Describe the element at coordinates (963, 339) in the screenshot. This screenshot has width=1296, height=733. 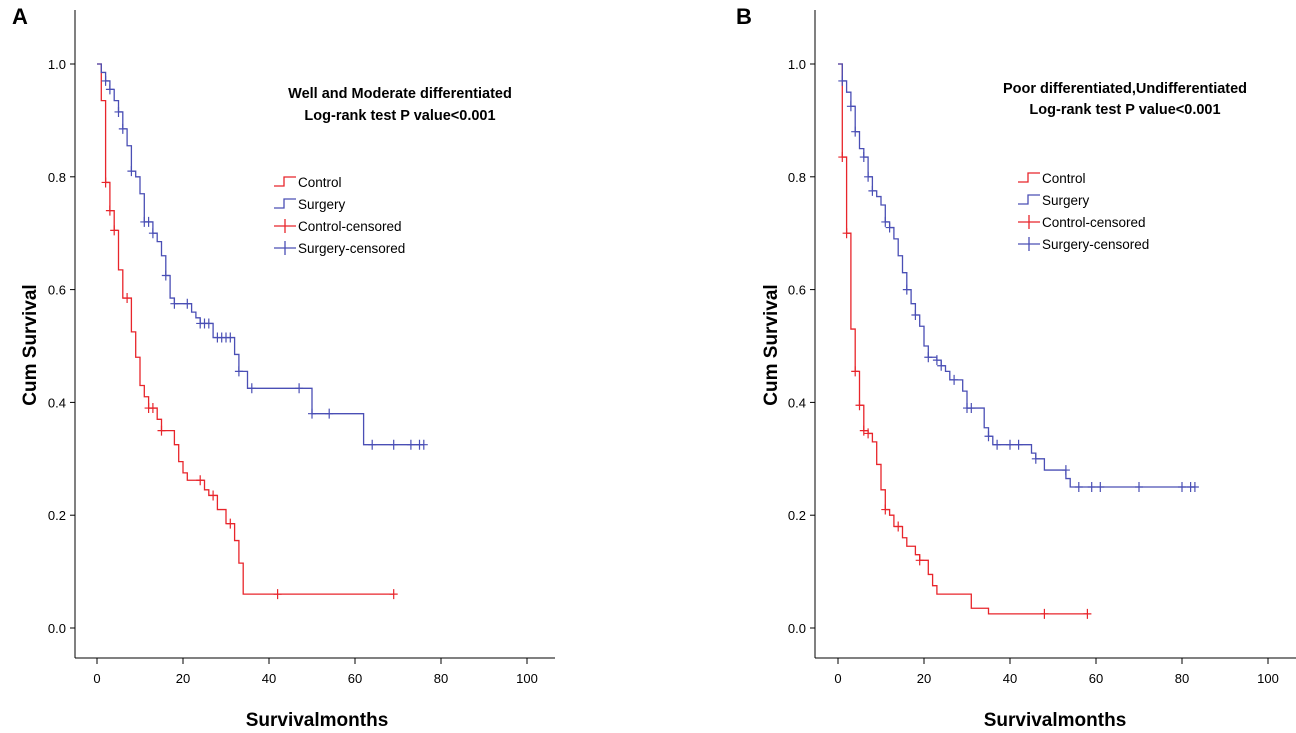
I see `control-survival-line` at that location.